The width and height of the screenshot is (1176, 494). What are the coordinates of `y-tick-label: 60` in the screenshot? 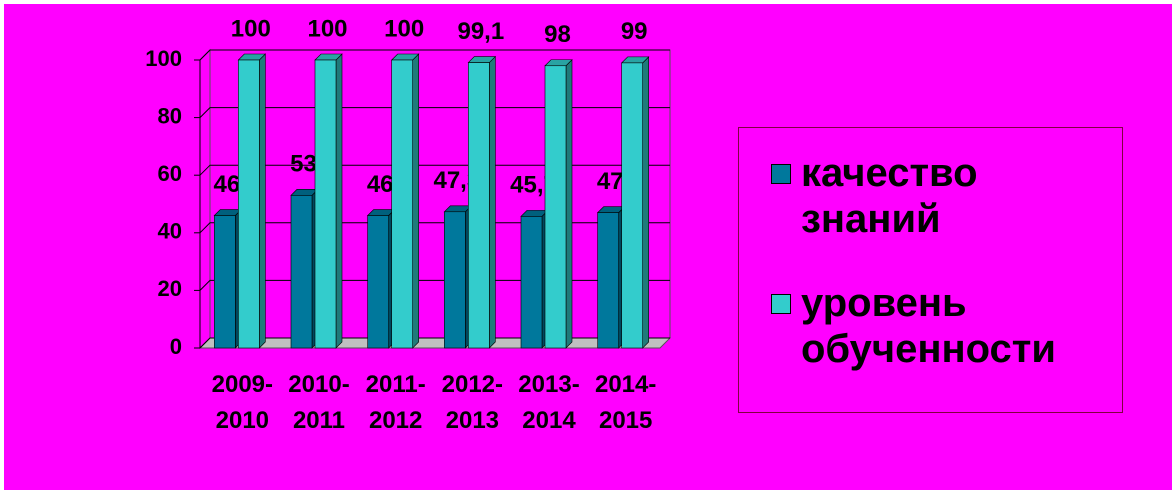 It's located at (170, 173).